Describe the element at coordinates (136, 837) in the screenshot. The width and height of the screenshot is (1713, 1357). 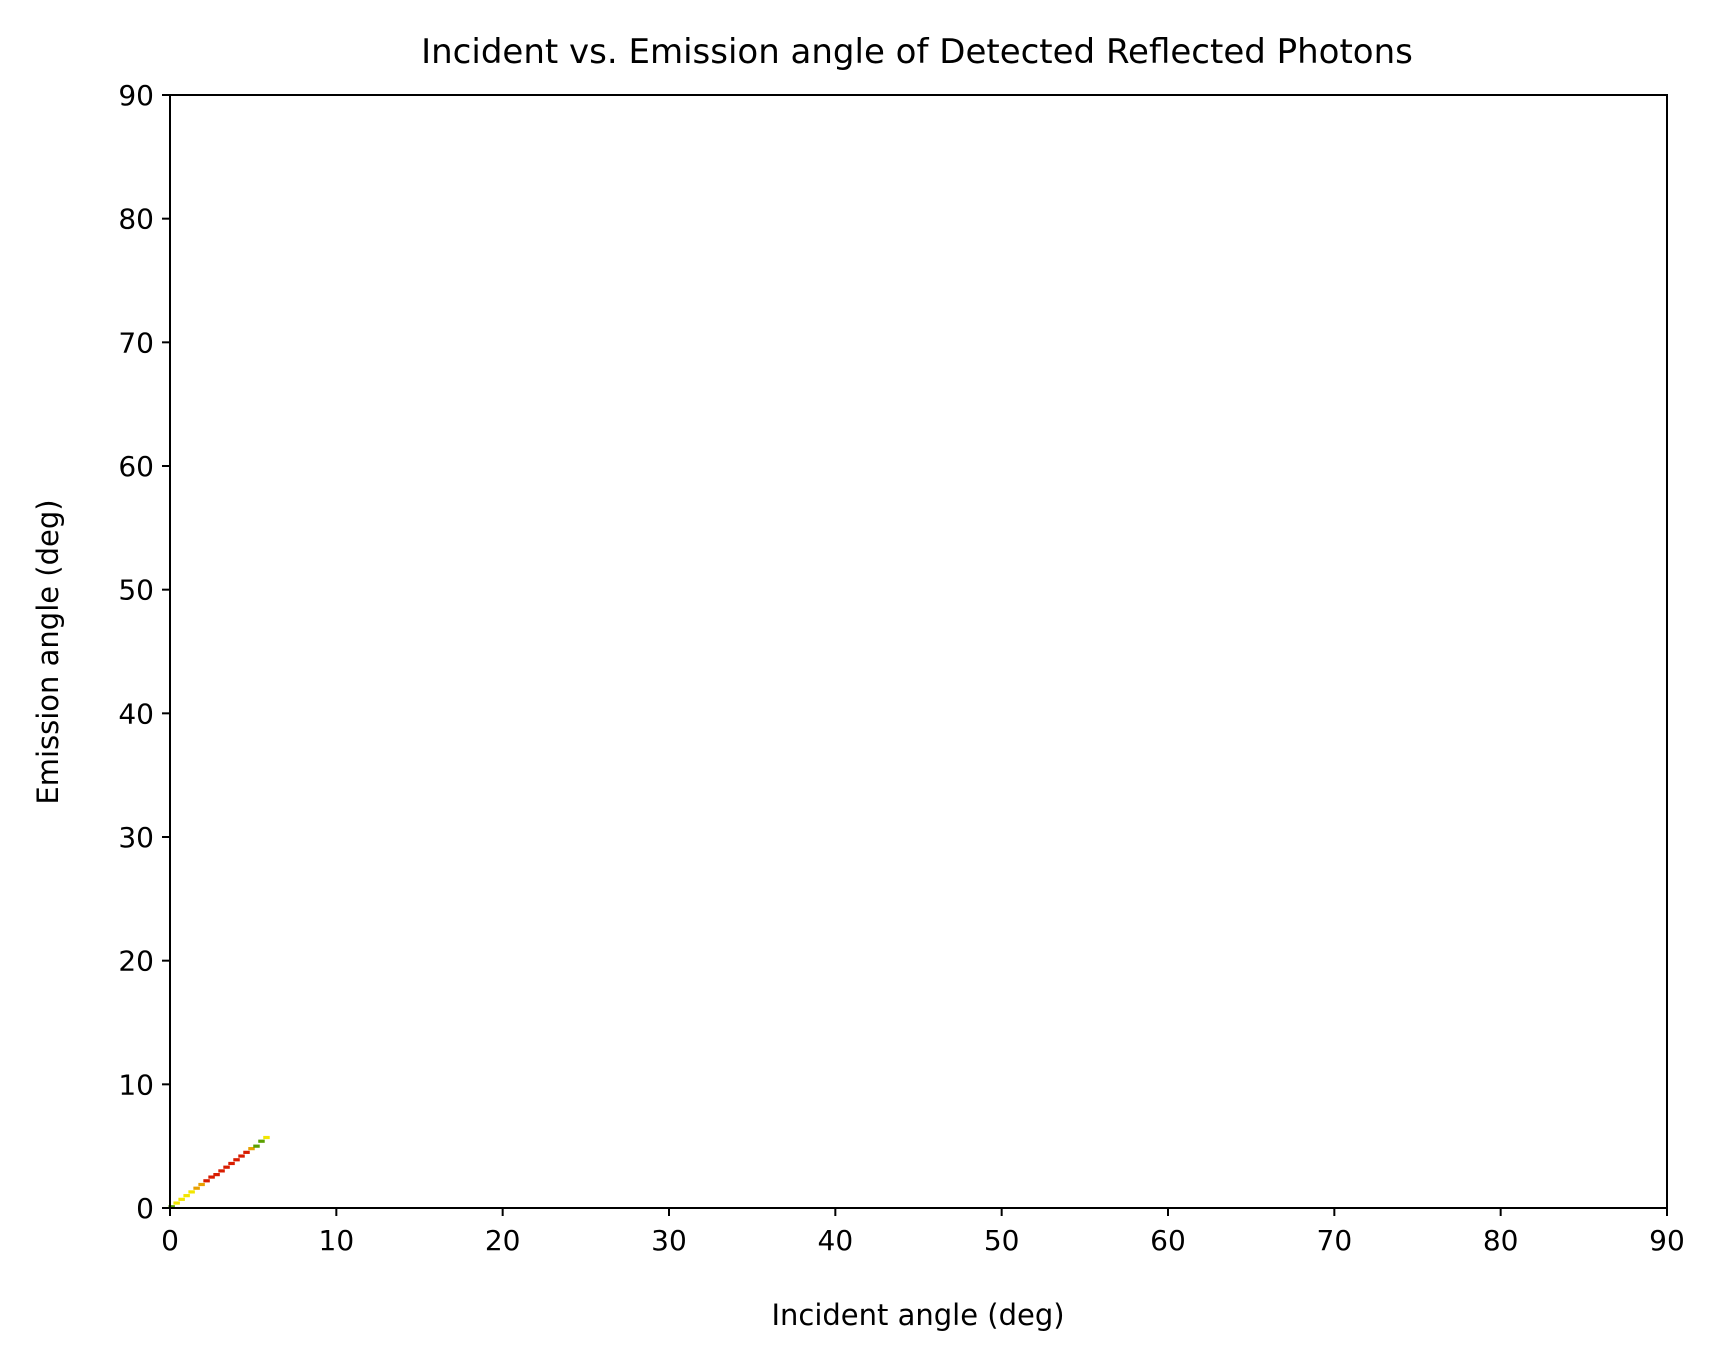
I see `y-tick-label: 30` at that location.